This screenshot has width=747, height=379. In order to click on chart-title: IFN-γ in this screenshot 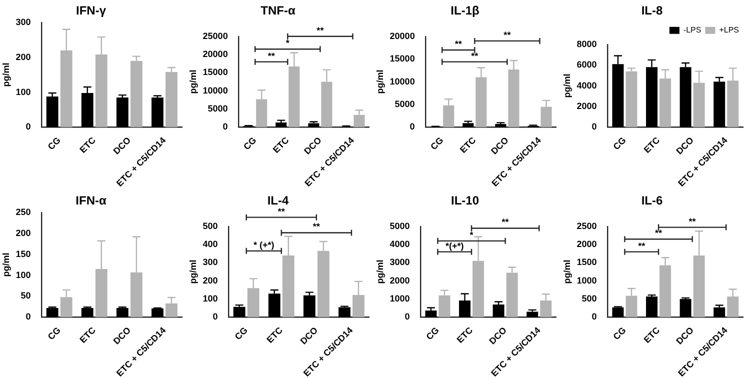, I will do `click(91, 11)`.